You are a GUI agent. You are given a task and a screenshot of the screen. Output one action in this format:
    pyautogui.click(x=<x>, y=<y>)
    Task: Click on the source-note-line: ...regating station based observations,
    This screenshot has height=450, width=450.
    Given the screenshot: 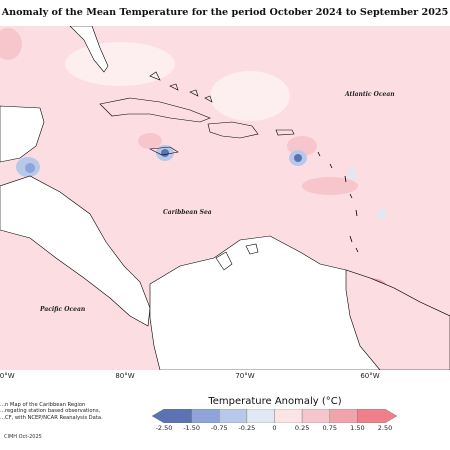 What is the action you would take?
    pyautogui.click(x=50, y=411)
    